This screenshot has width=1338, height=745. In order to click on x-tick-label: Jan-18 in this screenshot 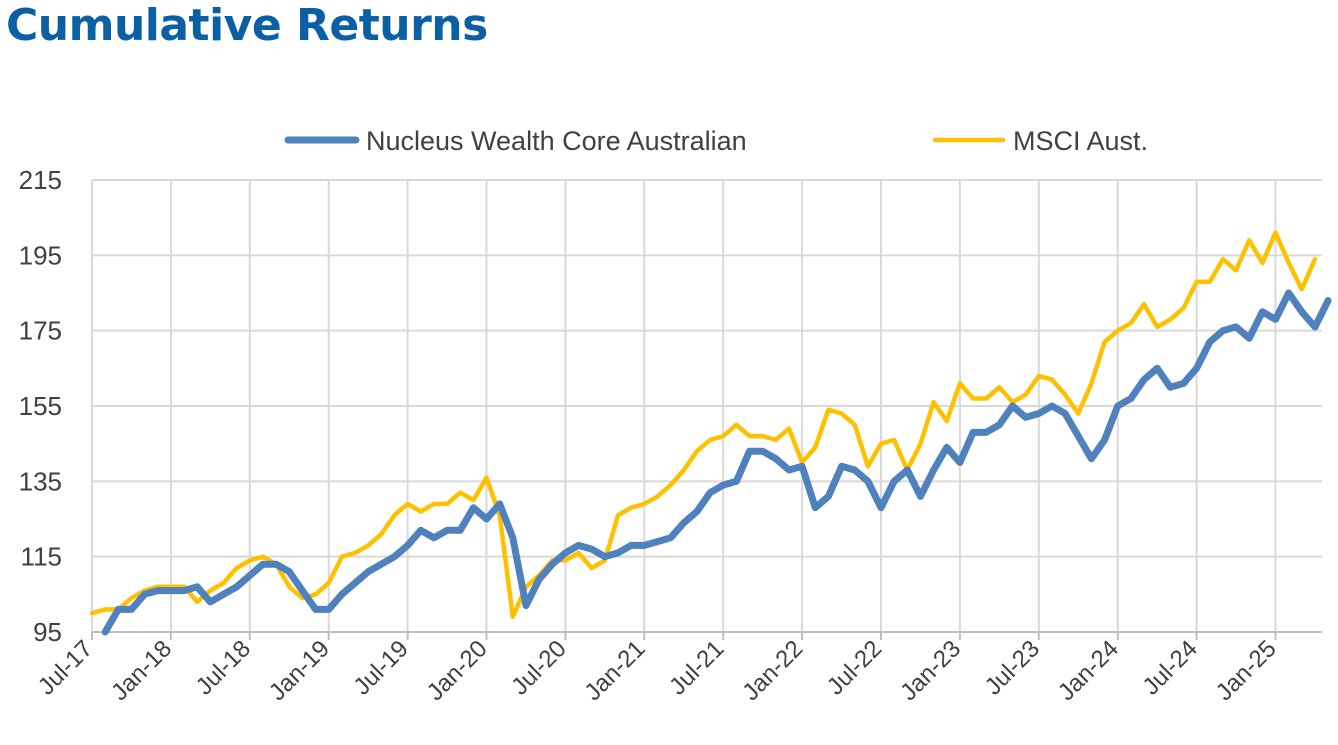, I will do `click(141, 670)`.